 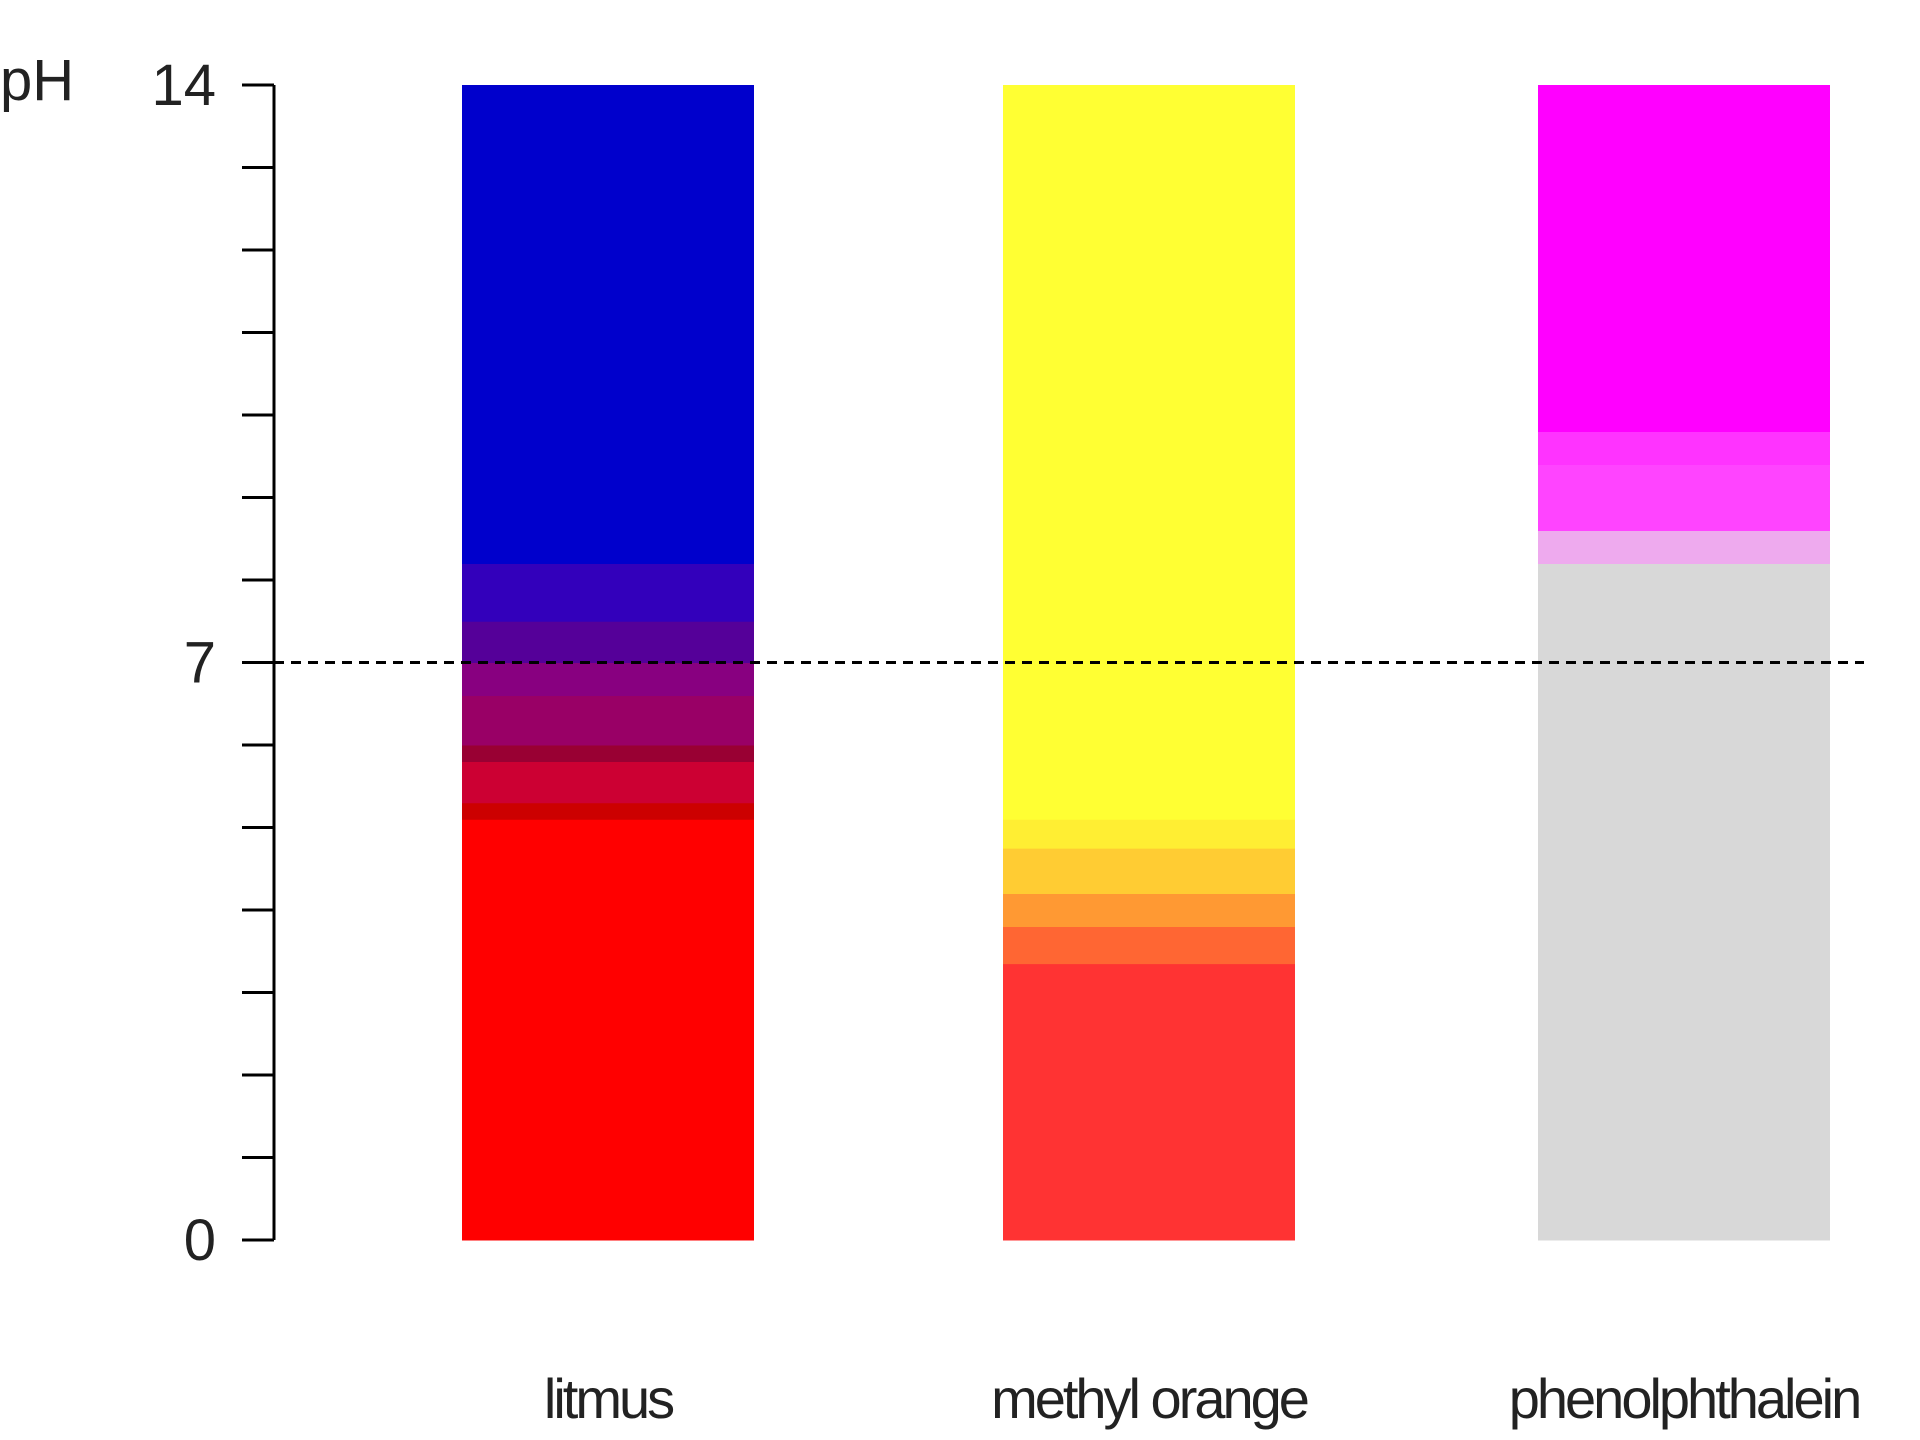 I want to click on bar-phenolphthalein, so click(x=1684, y=663).